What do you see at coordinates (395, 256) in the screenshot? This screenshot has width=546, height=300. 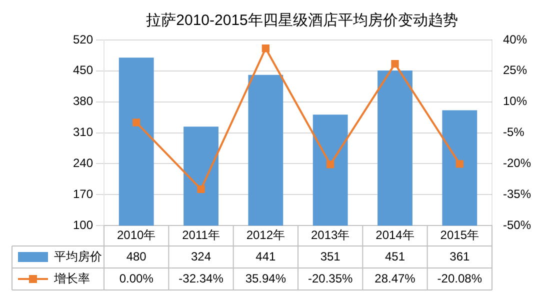 I see `data-label: 451` at bounding box center [395, 256].